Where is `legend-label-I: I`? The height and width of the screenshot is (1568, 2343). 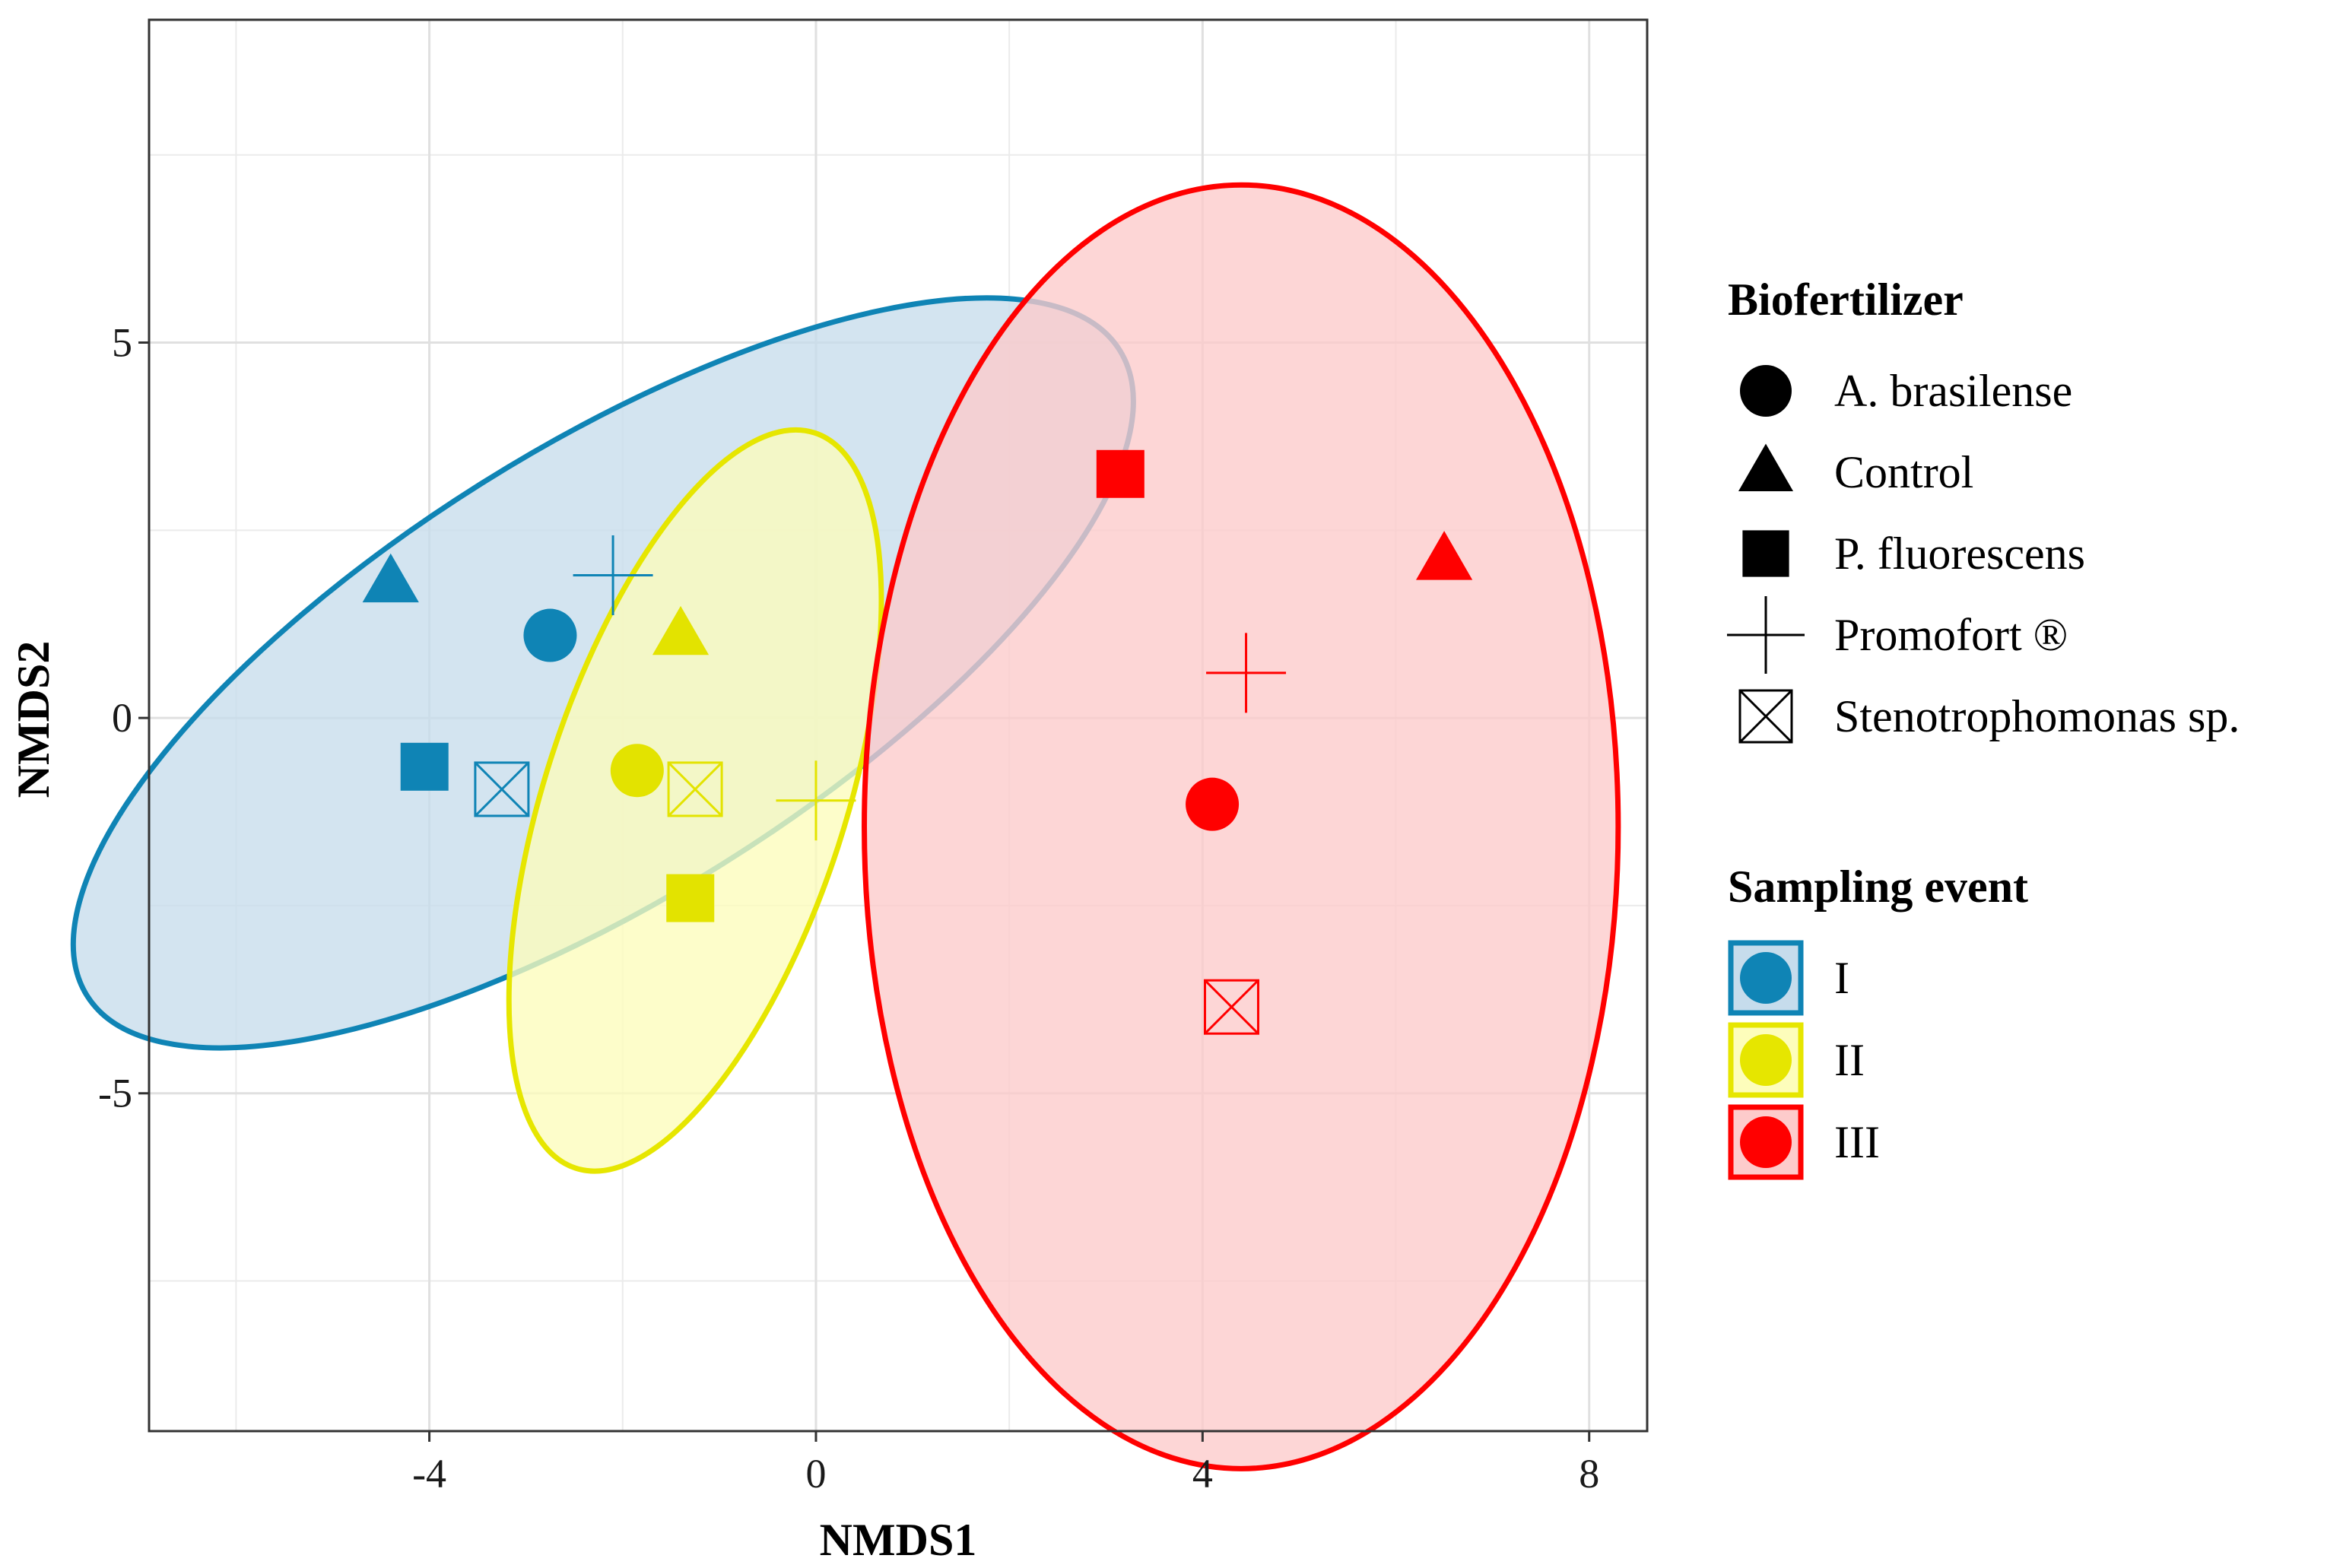 legend-label-I: I is located at coordinates (1841, 978).